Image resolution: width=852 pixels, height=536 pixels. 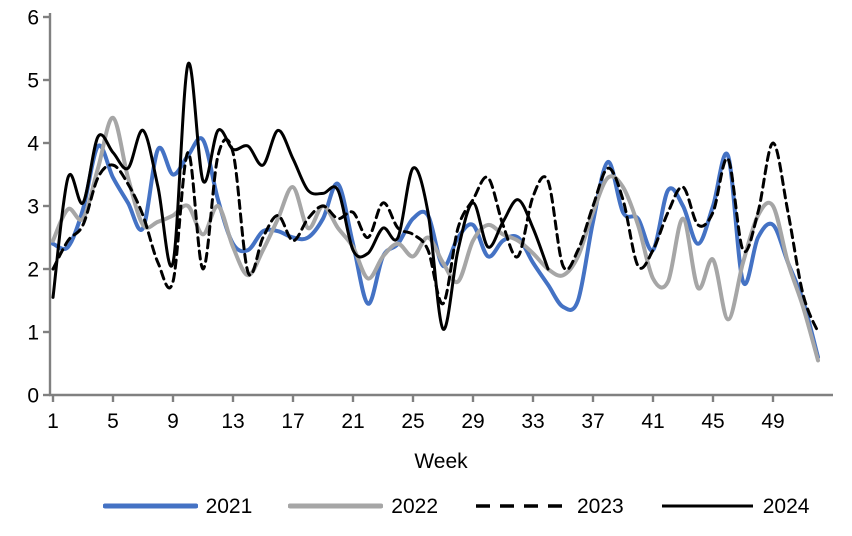 What do you see at coordinates (229, 506) in the screenshot?
I see `legend-label-2021: 2021` at bounding box center [229, 506].